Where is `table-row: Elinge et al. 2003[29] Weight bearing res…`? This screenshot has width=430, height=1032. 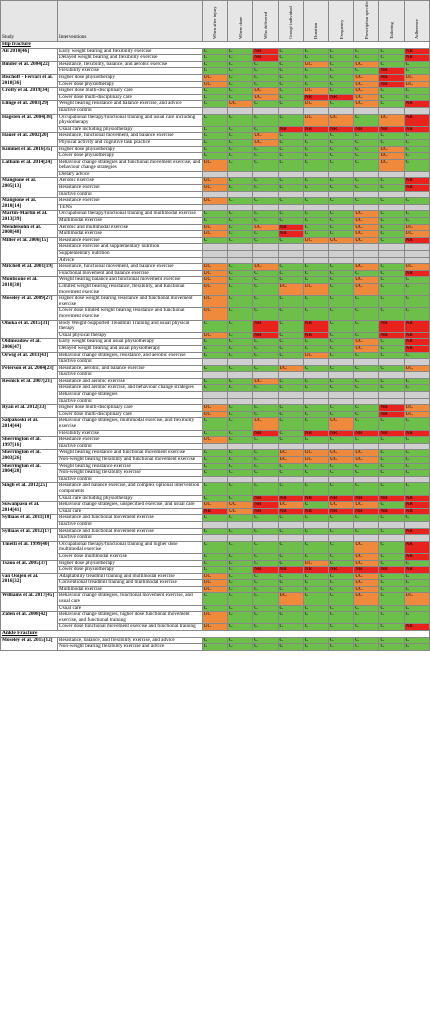 table-row: Elinge et al. 2003[29] Weight bearing res… is located at coordinates (215, 107).